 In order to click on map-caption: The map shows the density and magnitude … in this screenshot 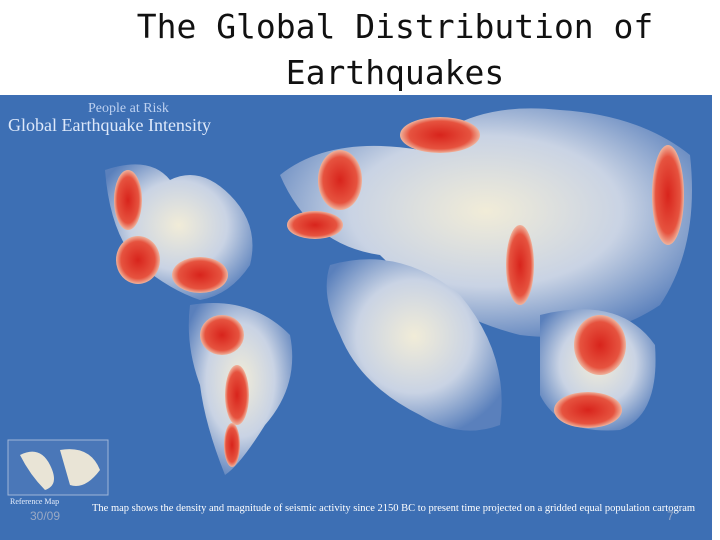, I will do `click(393, 508)`.